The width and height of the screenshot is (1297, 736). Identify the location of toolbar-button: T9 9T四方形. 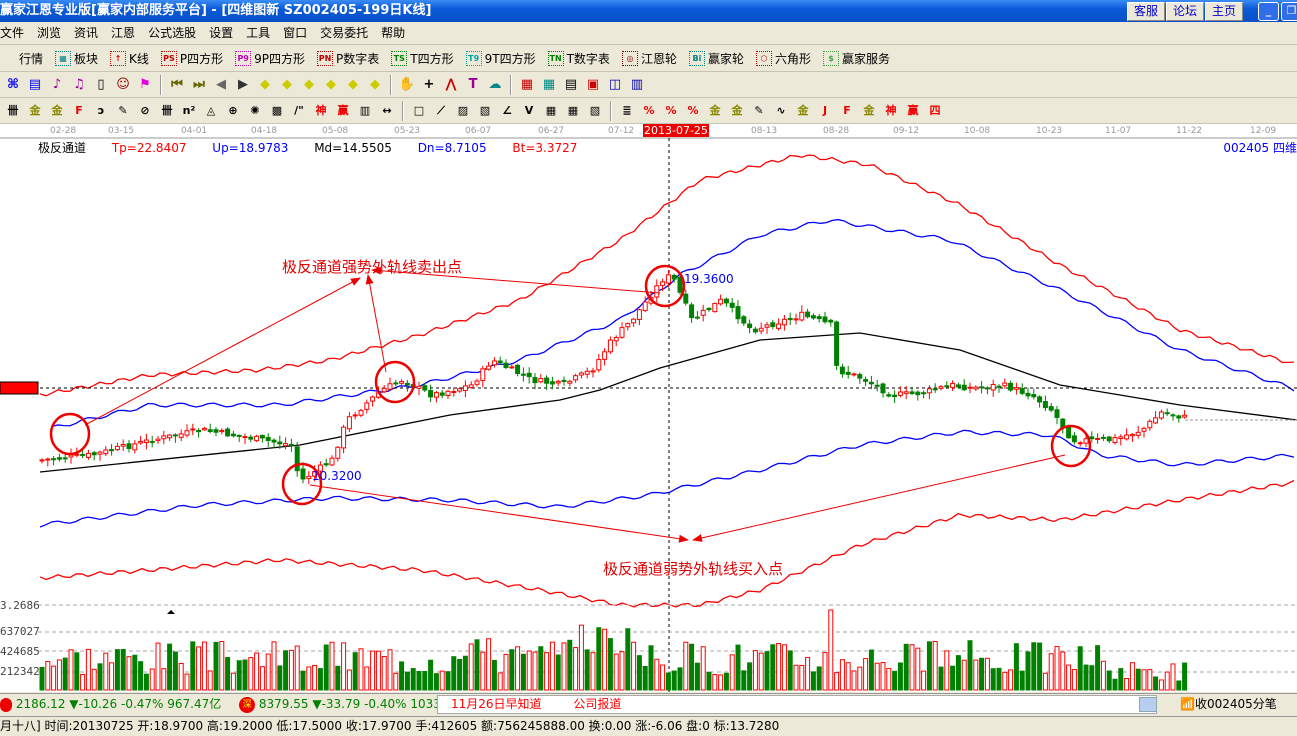
(500, 58).